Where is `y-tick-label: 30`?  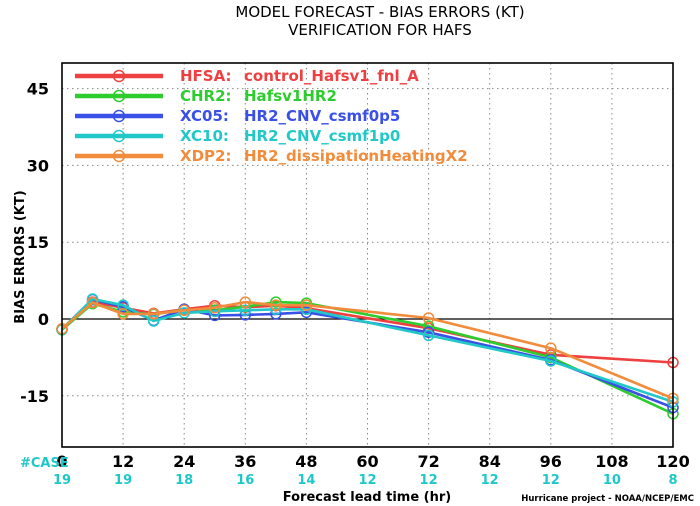
y-tick-label: 30 is located at coordinates (38, 165).